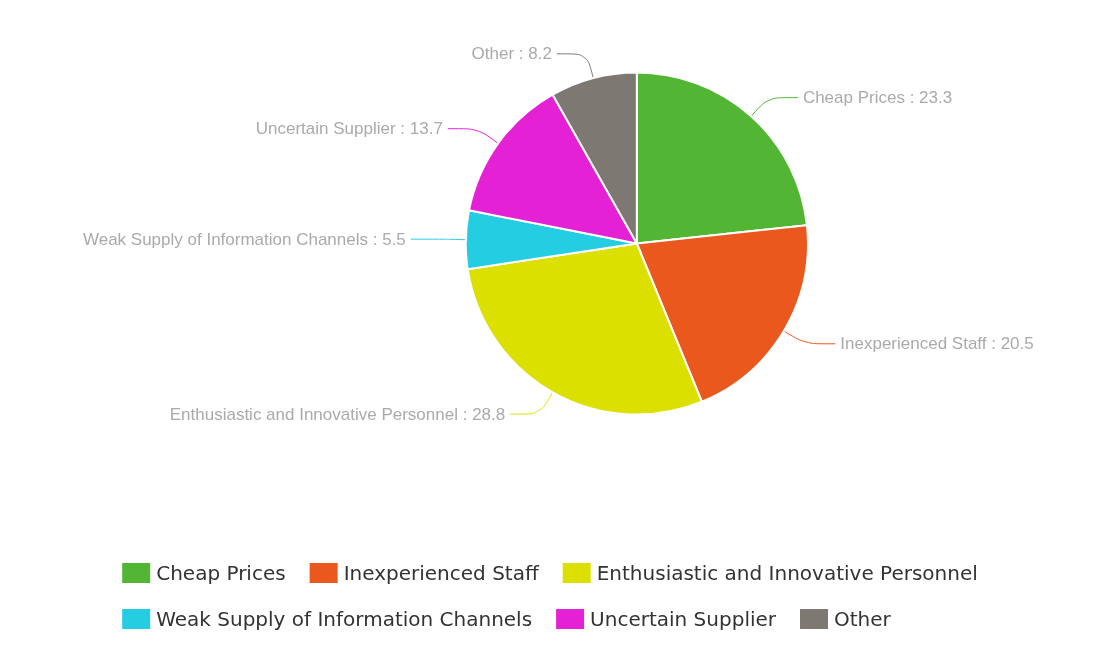 This screenshot has width=1098, height=658. What do you see at coordinates (344, 619) in the screenshot?
I see `legend-label: Weak Supply of Information Channels` at bounding box center [344, 619].